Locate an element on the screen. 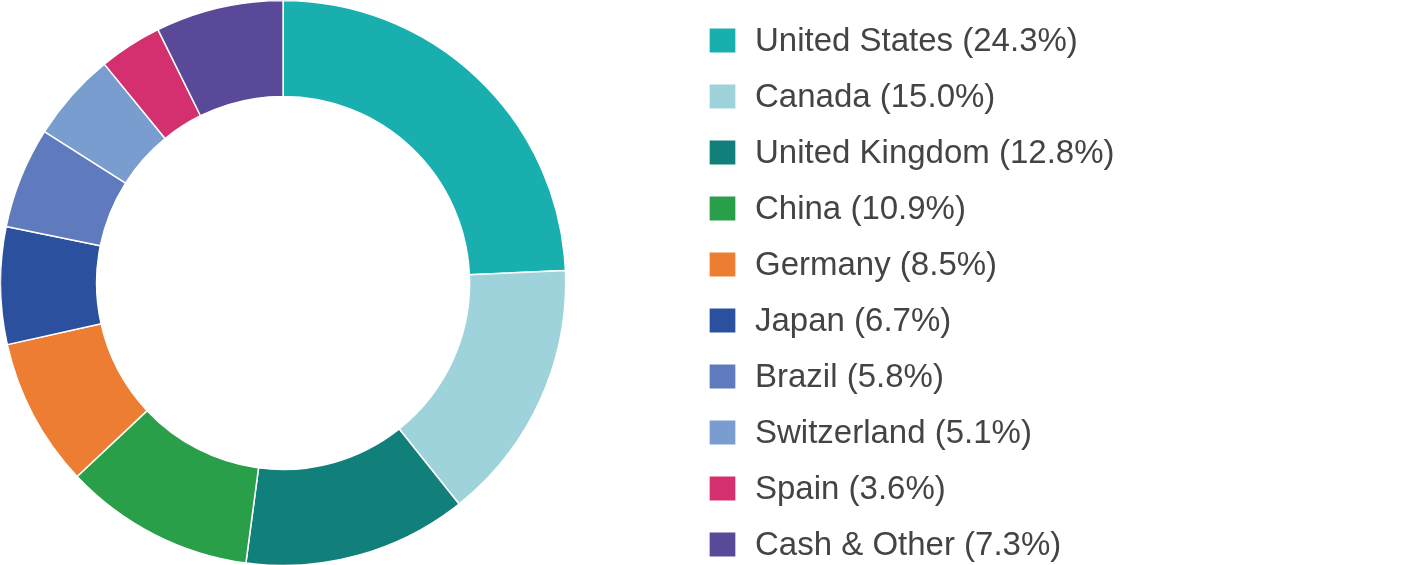  legend-label: Brazil (5.8%) is located at coordinates (849, 376).